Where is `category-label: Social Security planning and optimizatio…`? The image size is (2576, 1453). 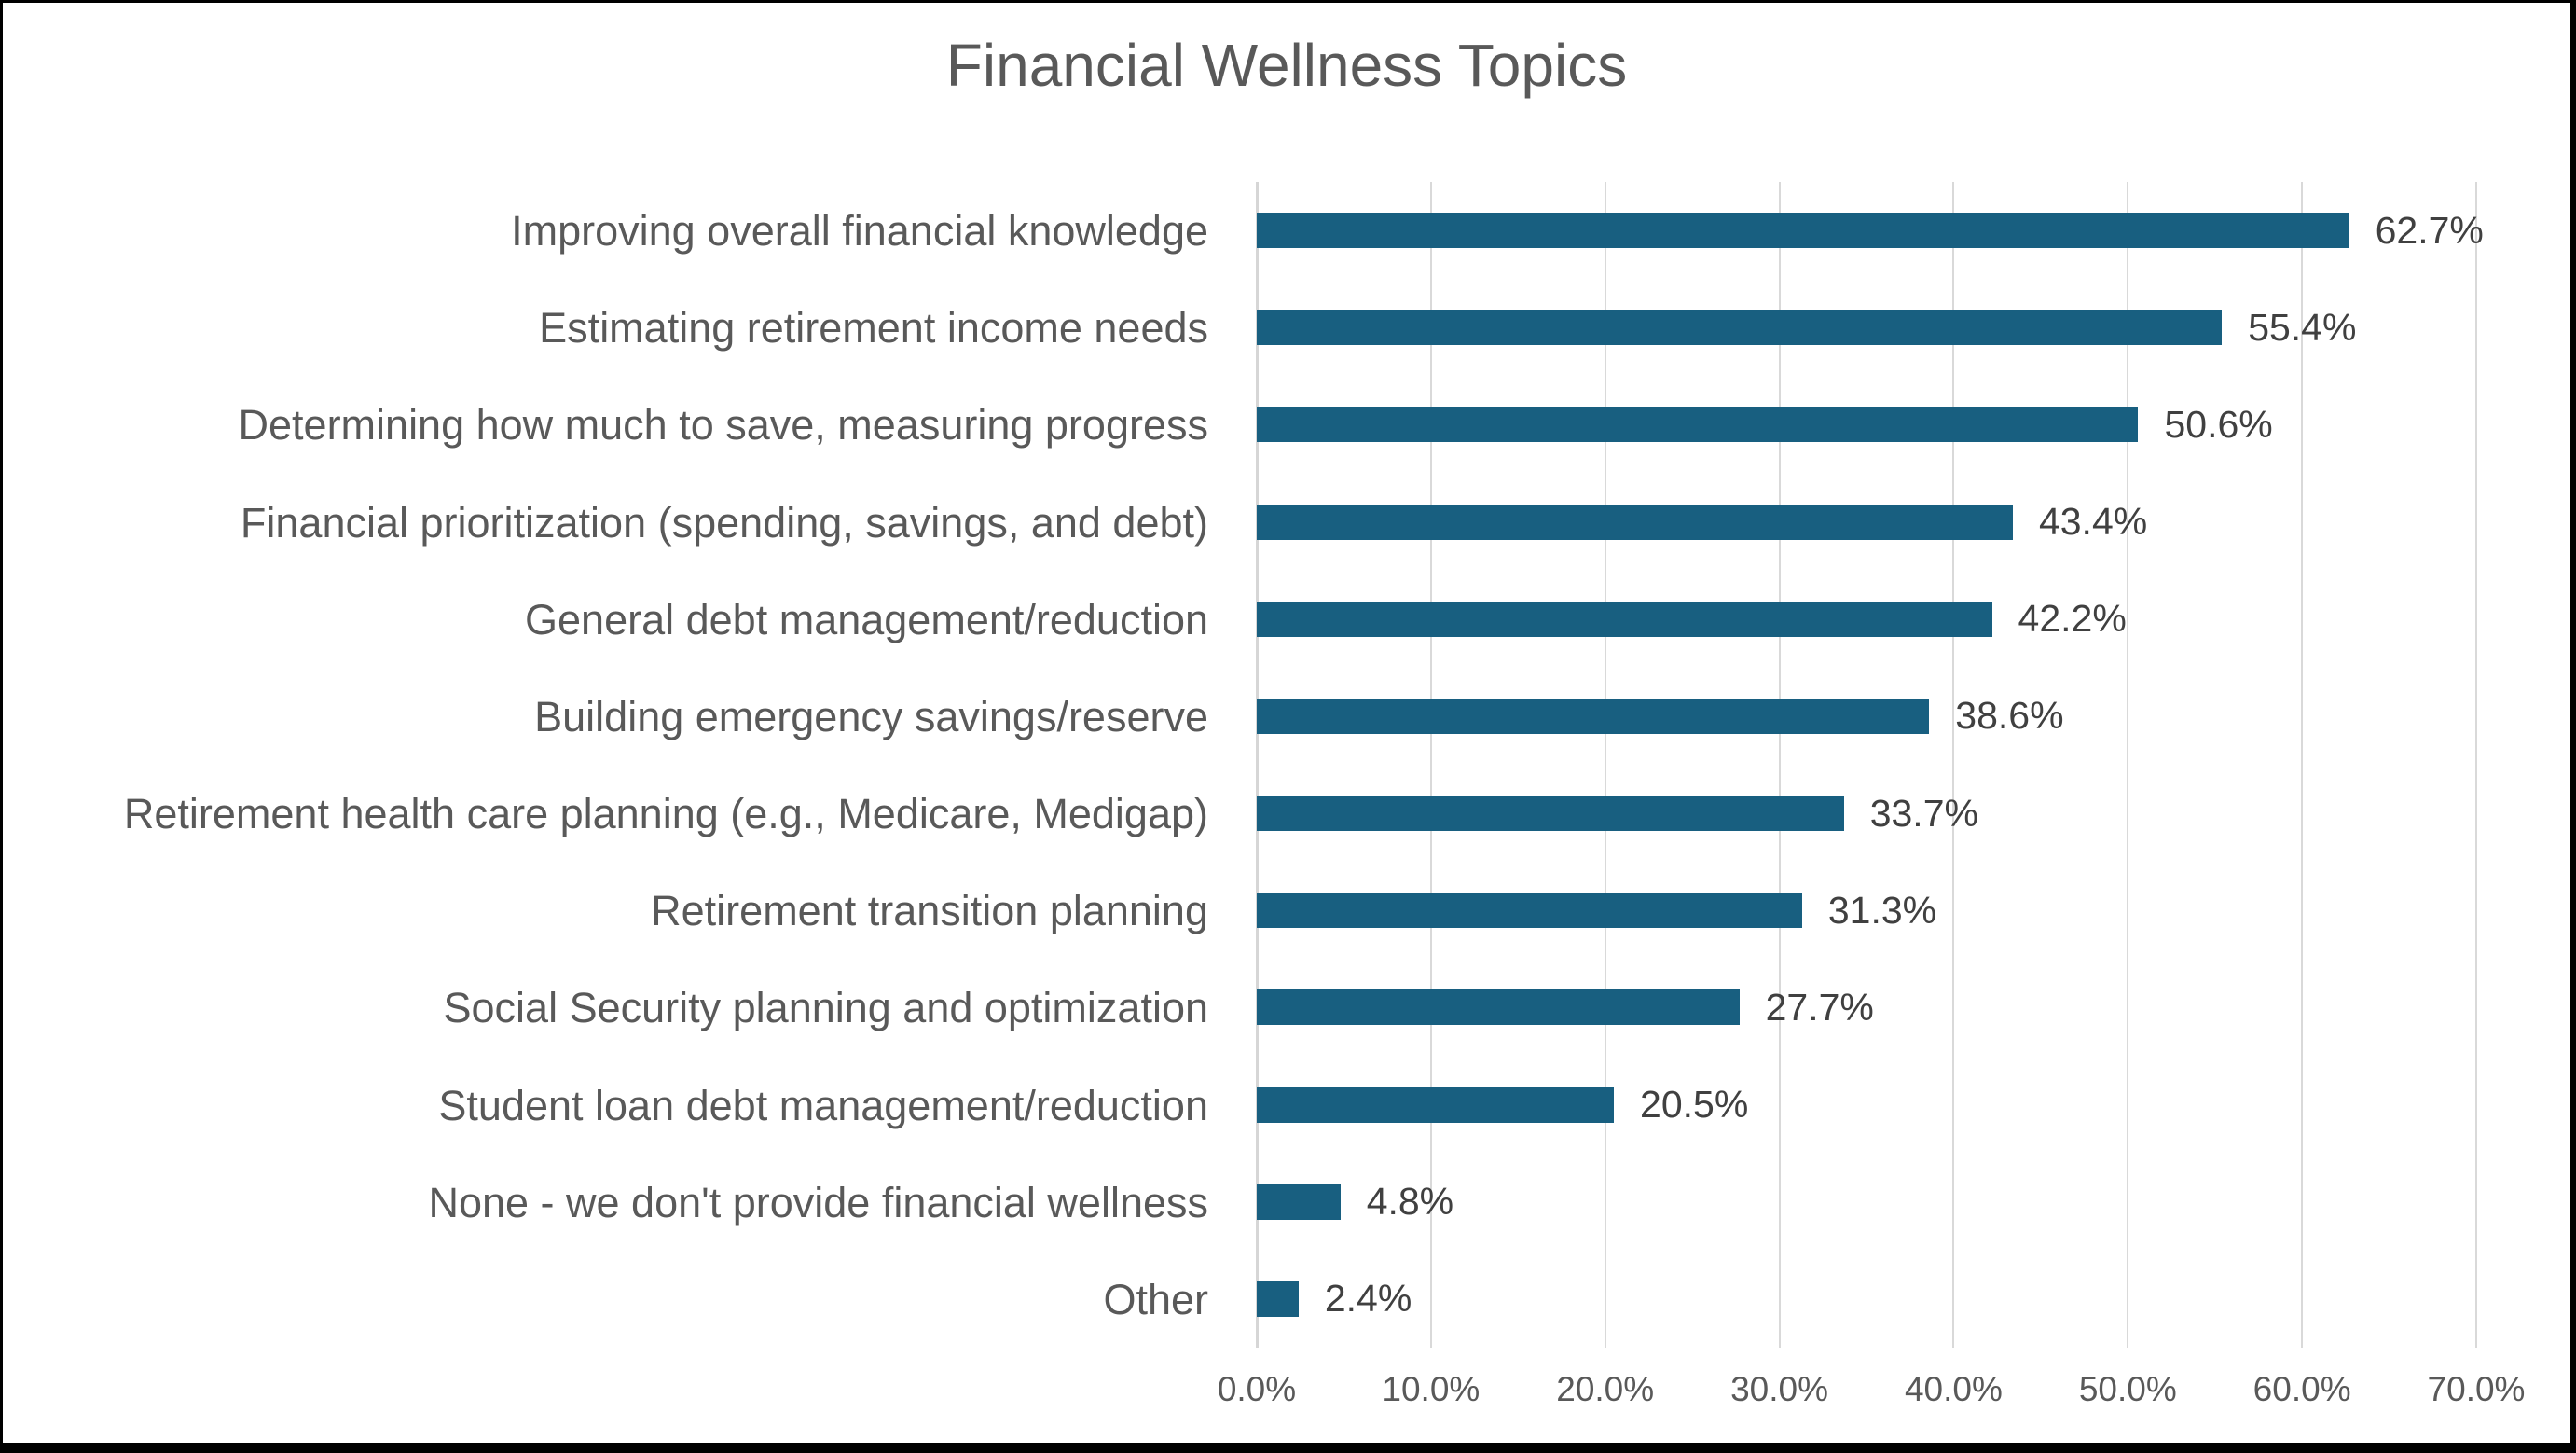
category-label: Social Security planning and optimizatio… is located at coordinates (825, 1008).